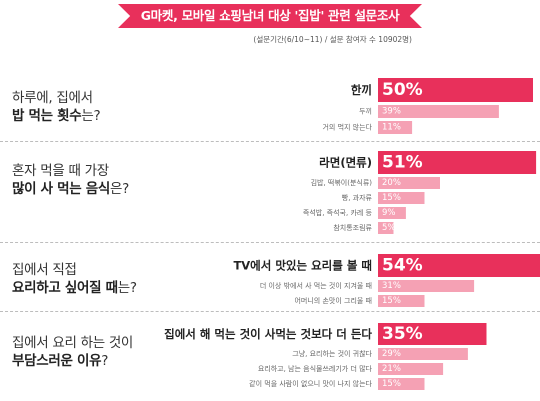 Image resolution: width=540 pixels, height=401 pixels. Describe the element at coordinates (345, 163) in the screenshot. I see `answer-label: 라면(면류)` at that location.